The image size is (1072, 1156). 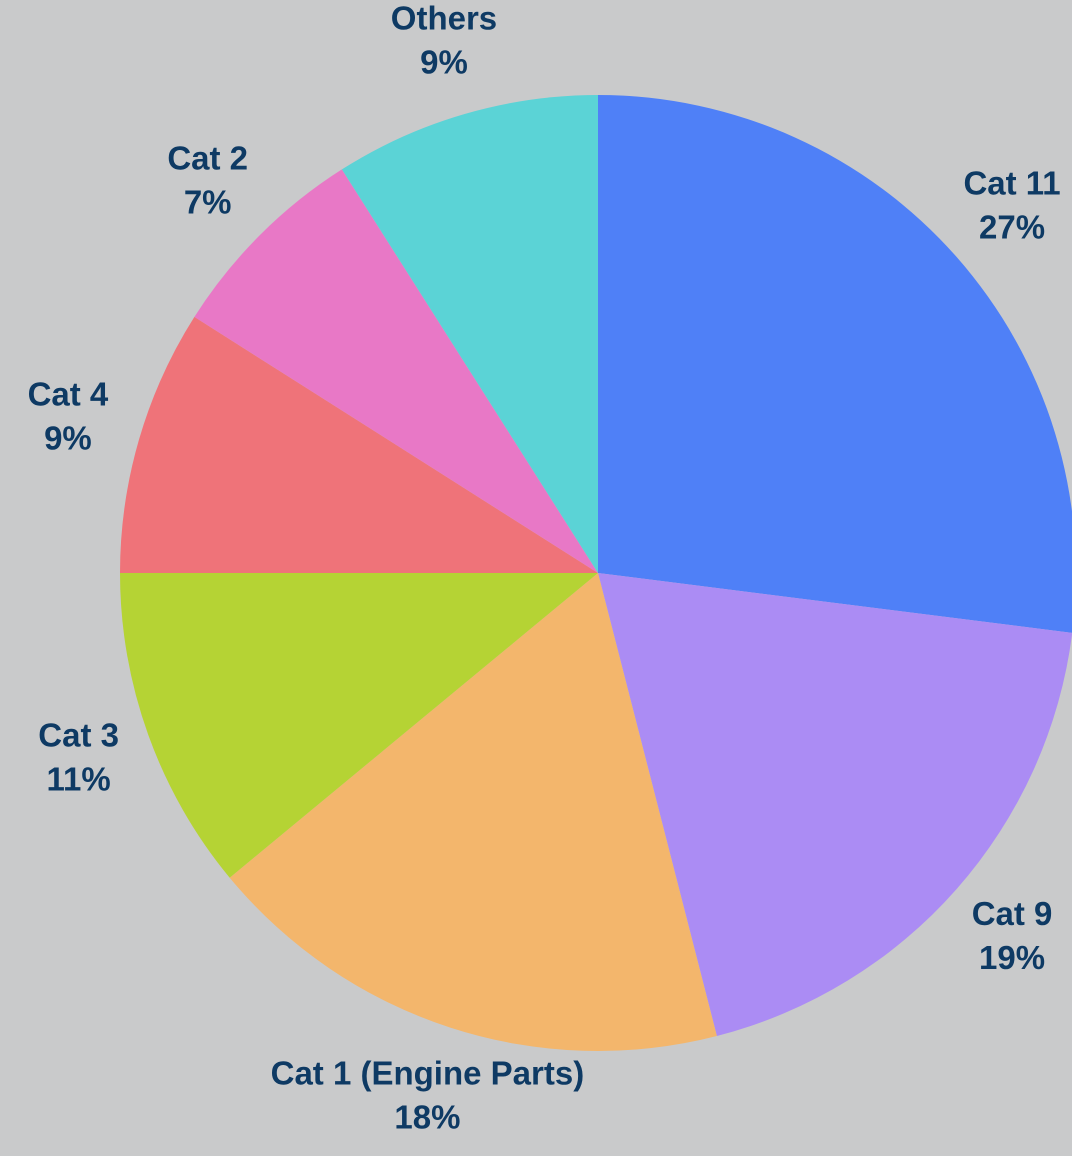 What do you see at coordinates (428, 1073) in the screenshot?
I see `slice-label: Cat 1 (Engine Parts)` at bounding box center [428, 1073].